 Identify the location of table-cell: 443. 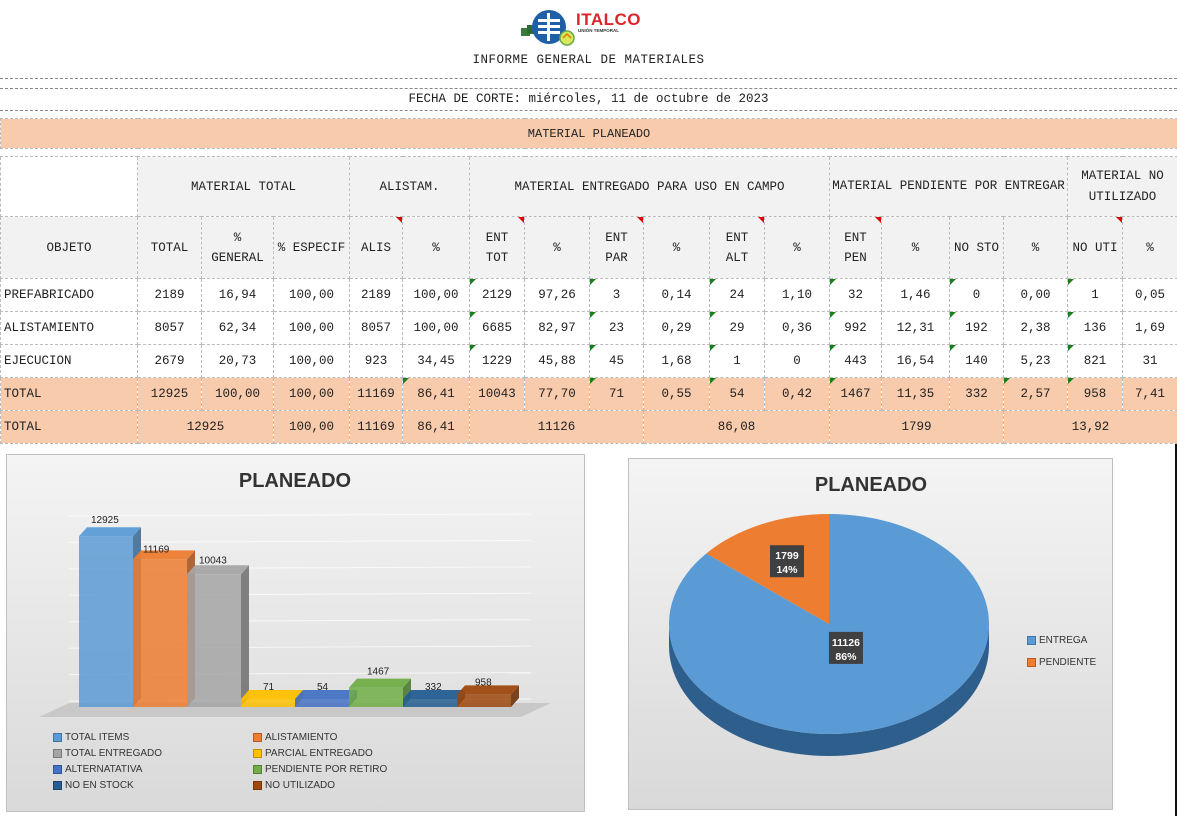
(855, 361).